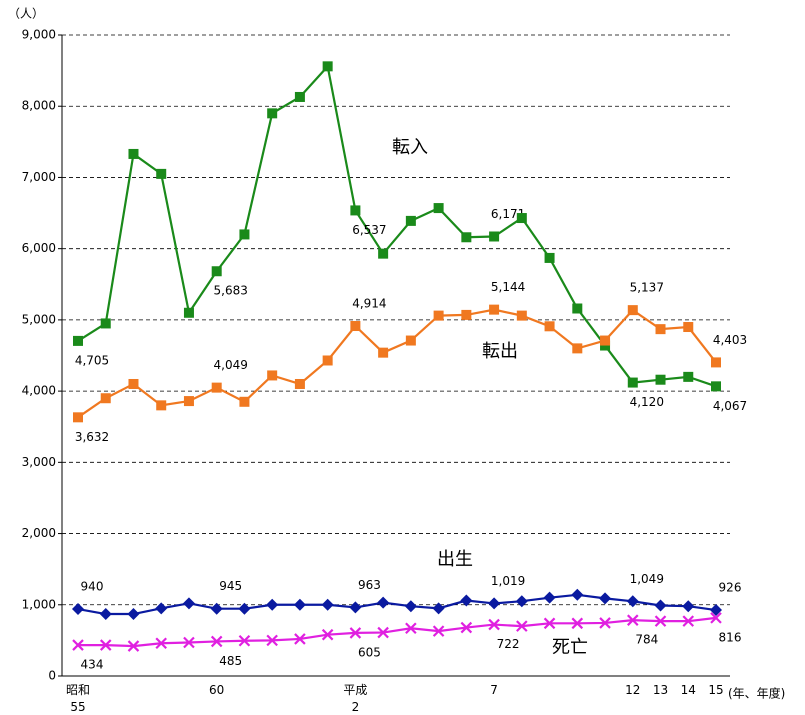  I want to click on data-label: 434, so click(92, 665).